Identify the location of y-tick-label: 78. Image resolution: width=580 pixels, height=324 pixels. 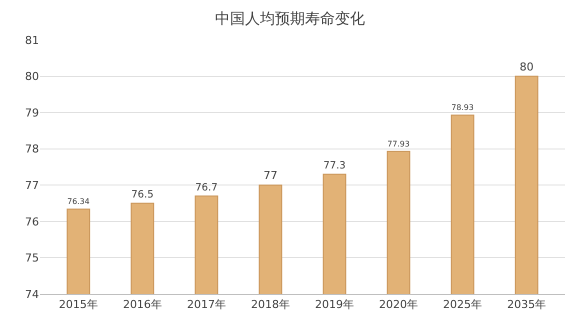
(32, 149).